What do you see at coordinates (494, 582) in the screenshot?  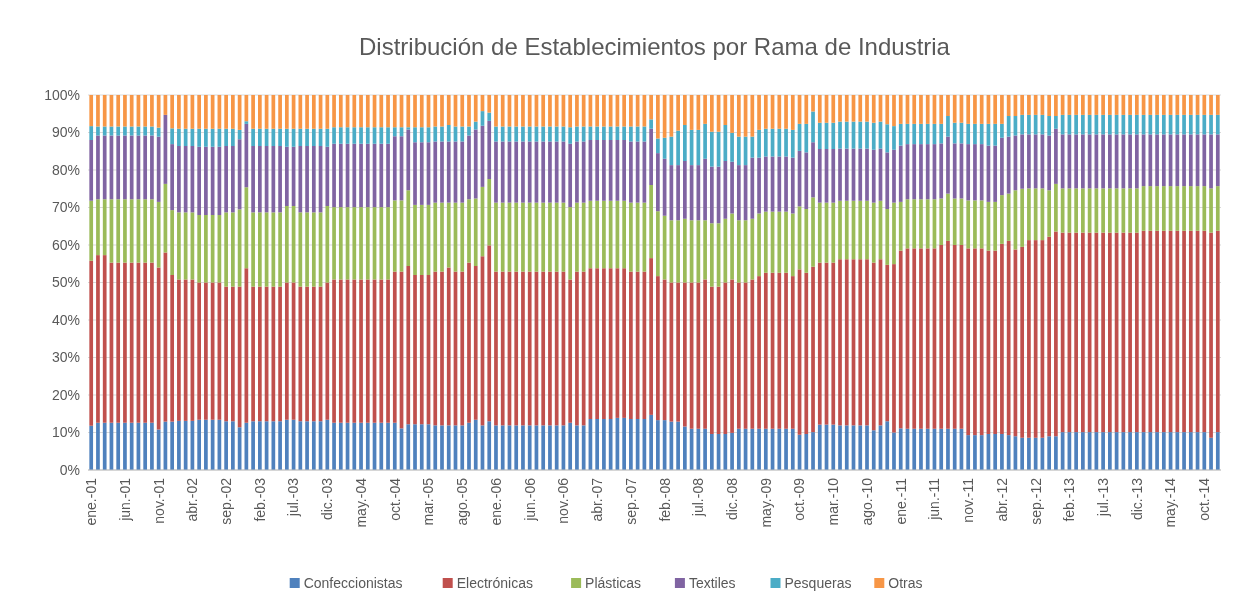 I see `legend-label: Electrónicas` at bounding box center [494, 582].